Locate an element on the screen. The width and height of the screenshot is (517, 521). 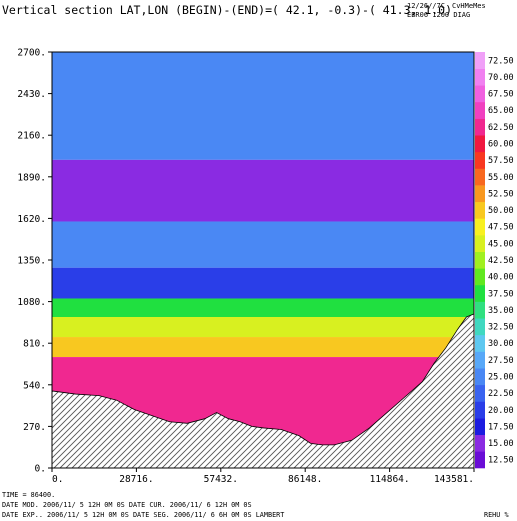
colorbar-label: 22.50 is located at coordinates (501, 394).